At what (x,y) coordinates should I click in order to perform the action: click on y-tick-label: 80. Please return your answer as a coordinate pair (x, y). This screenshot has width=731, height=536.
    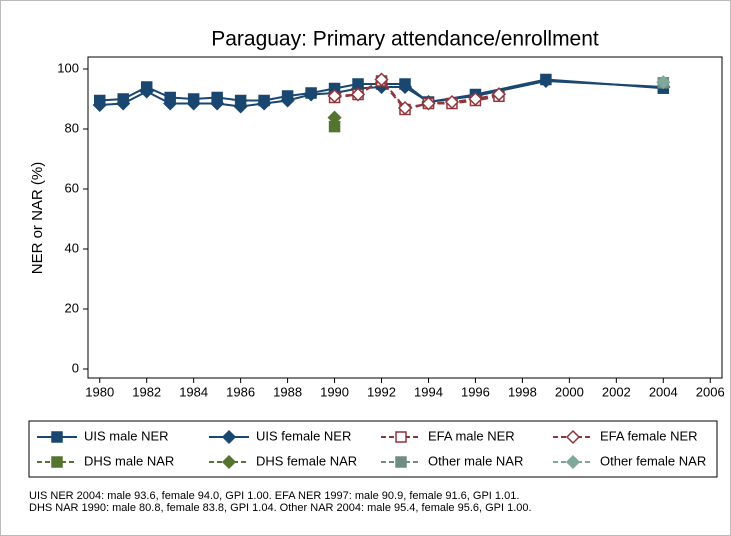
    Looking at the image, I should click on (72, 127).